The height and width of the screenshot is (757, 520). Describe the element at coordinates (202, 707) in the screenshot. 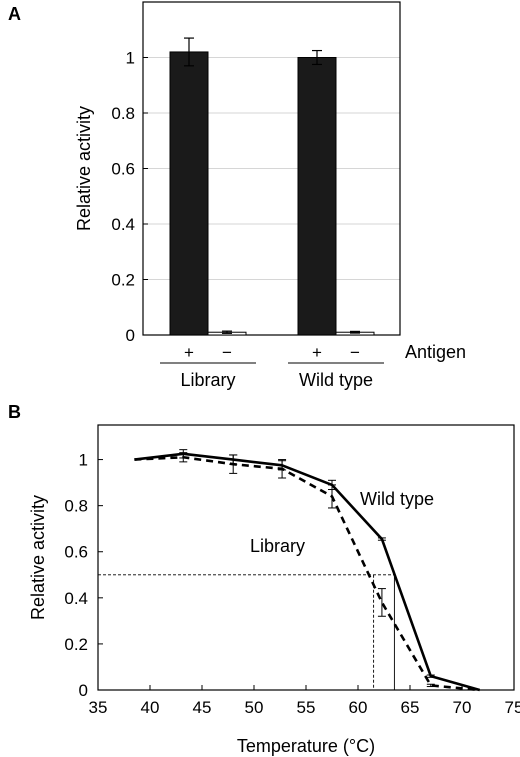

I see `panel-b-x-tick-label: 45` at that location.